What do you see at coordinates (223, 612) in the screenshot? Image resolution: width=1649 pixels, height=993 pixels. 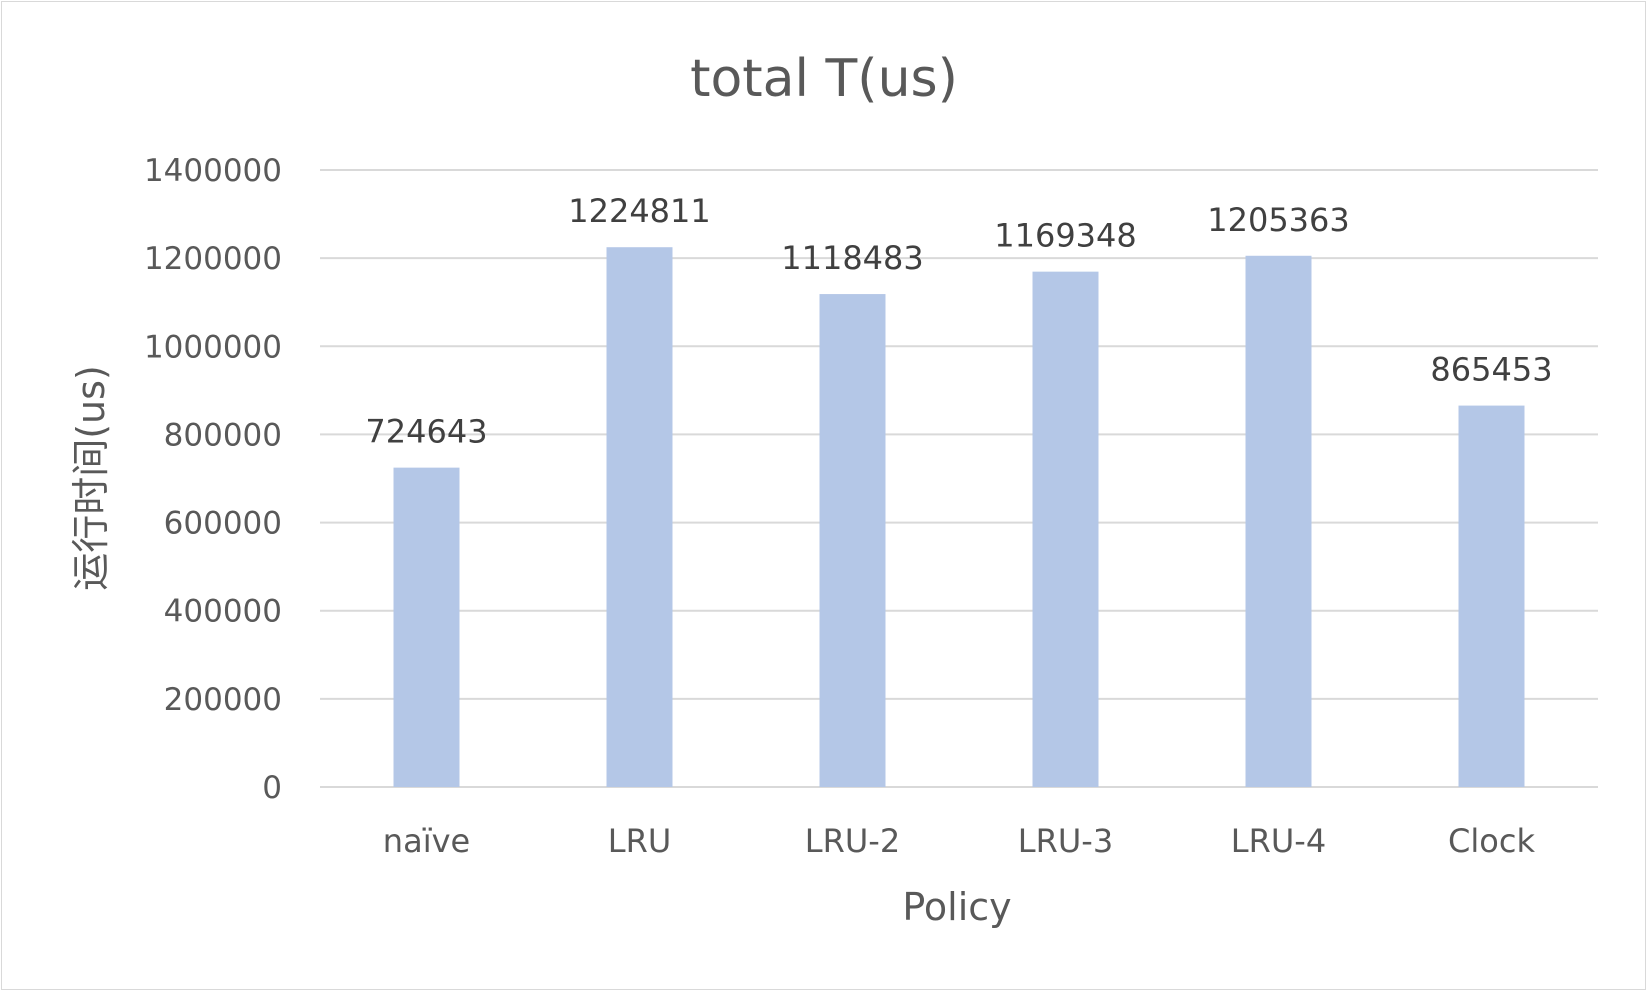 I see `y-tick-label: 400000` at bounding box center [223, 612].